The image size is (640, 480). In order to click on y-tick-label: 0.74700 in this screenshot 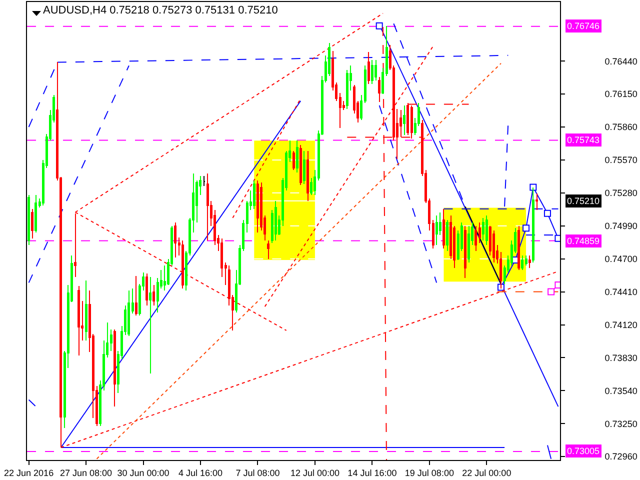, I will do `click(621, 259)`.